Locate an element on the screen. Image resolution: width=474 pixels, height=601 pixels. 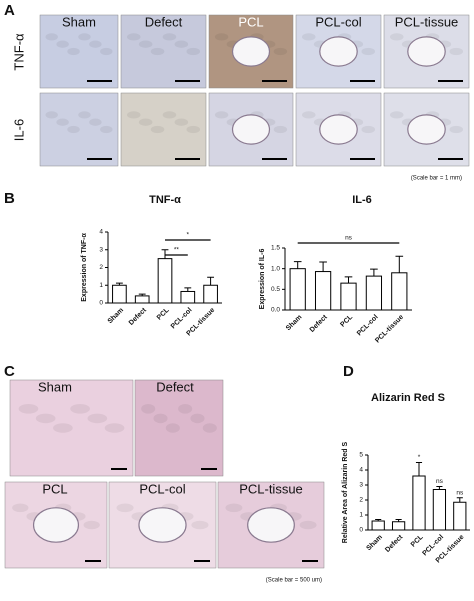
y-axis-label: Expression of TNF-α is located at coordinates (84, 267).